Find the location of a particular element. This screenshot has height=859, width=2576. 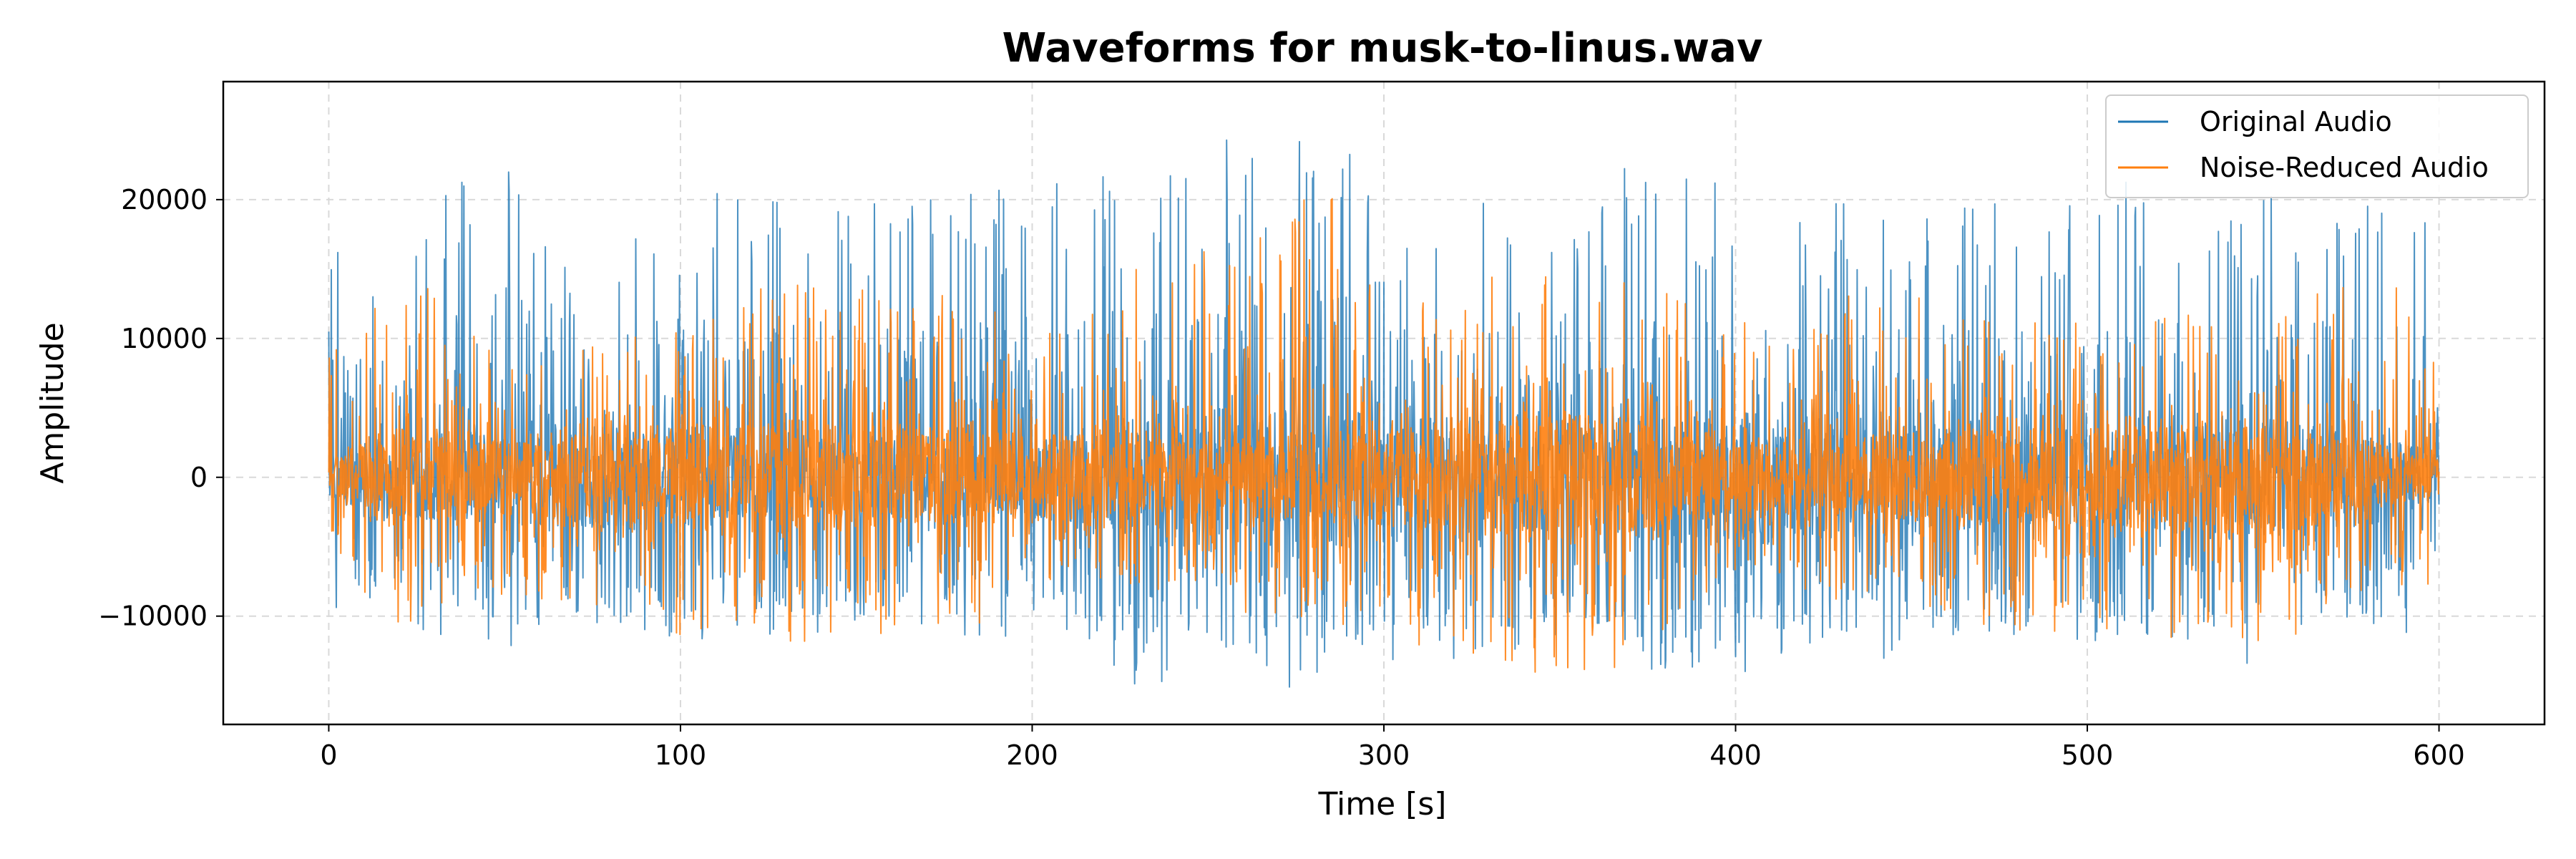

x-tick-label: 400 is located at coordinates (1735, 755).